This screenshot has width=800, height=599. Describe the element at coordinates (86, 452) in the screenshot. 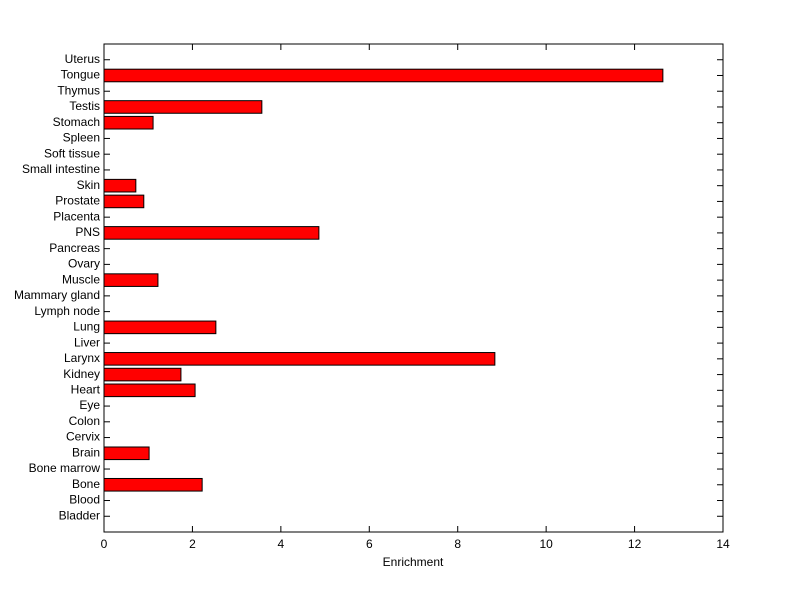

I see `y-tick-label: Brain` at that location.